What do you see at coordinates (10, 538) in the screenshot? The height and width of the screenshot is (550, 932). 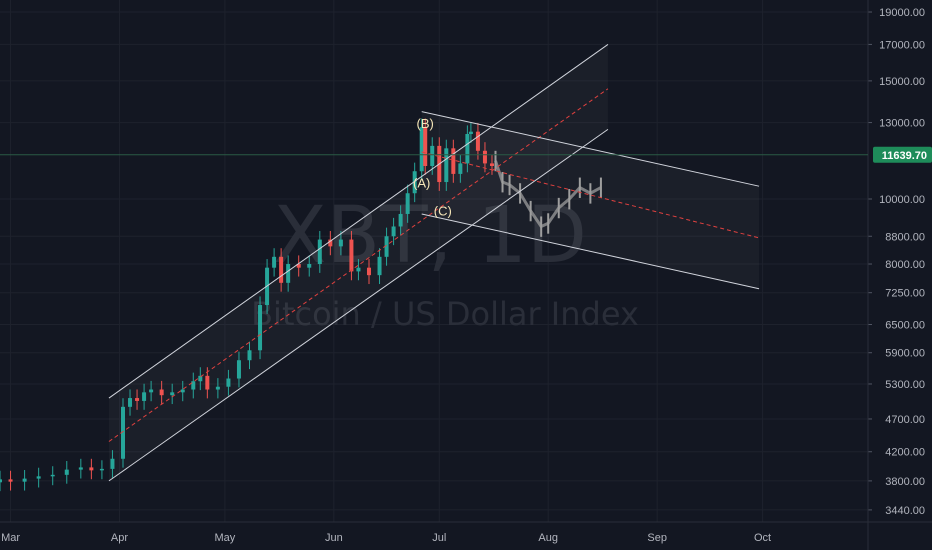 I see `x-tick-label-0: Mar` at bounding box center [10, 538].